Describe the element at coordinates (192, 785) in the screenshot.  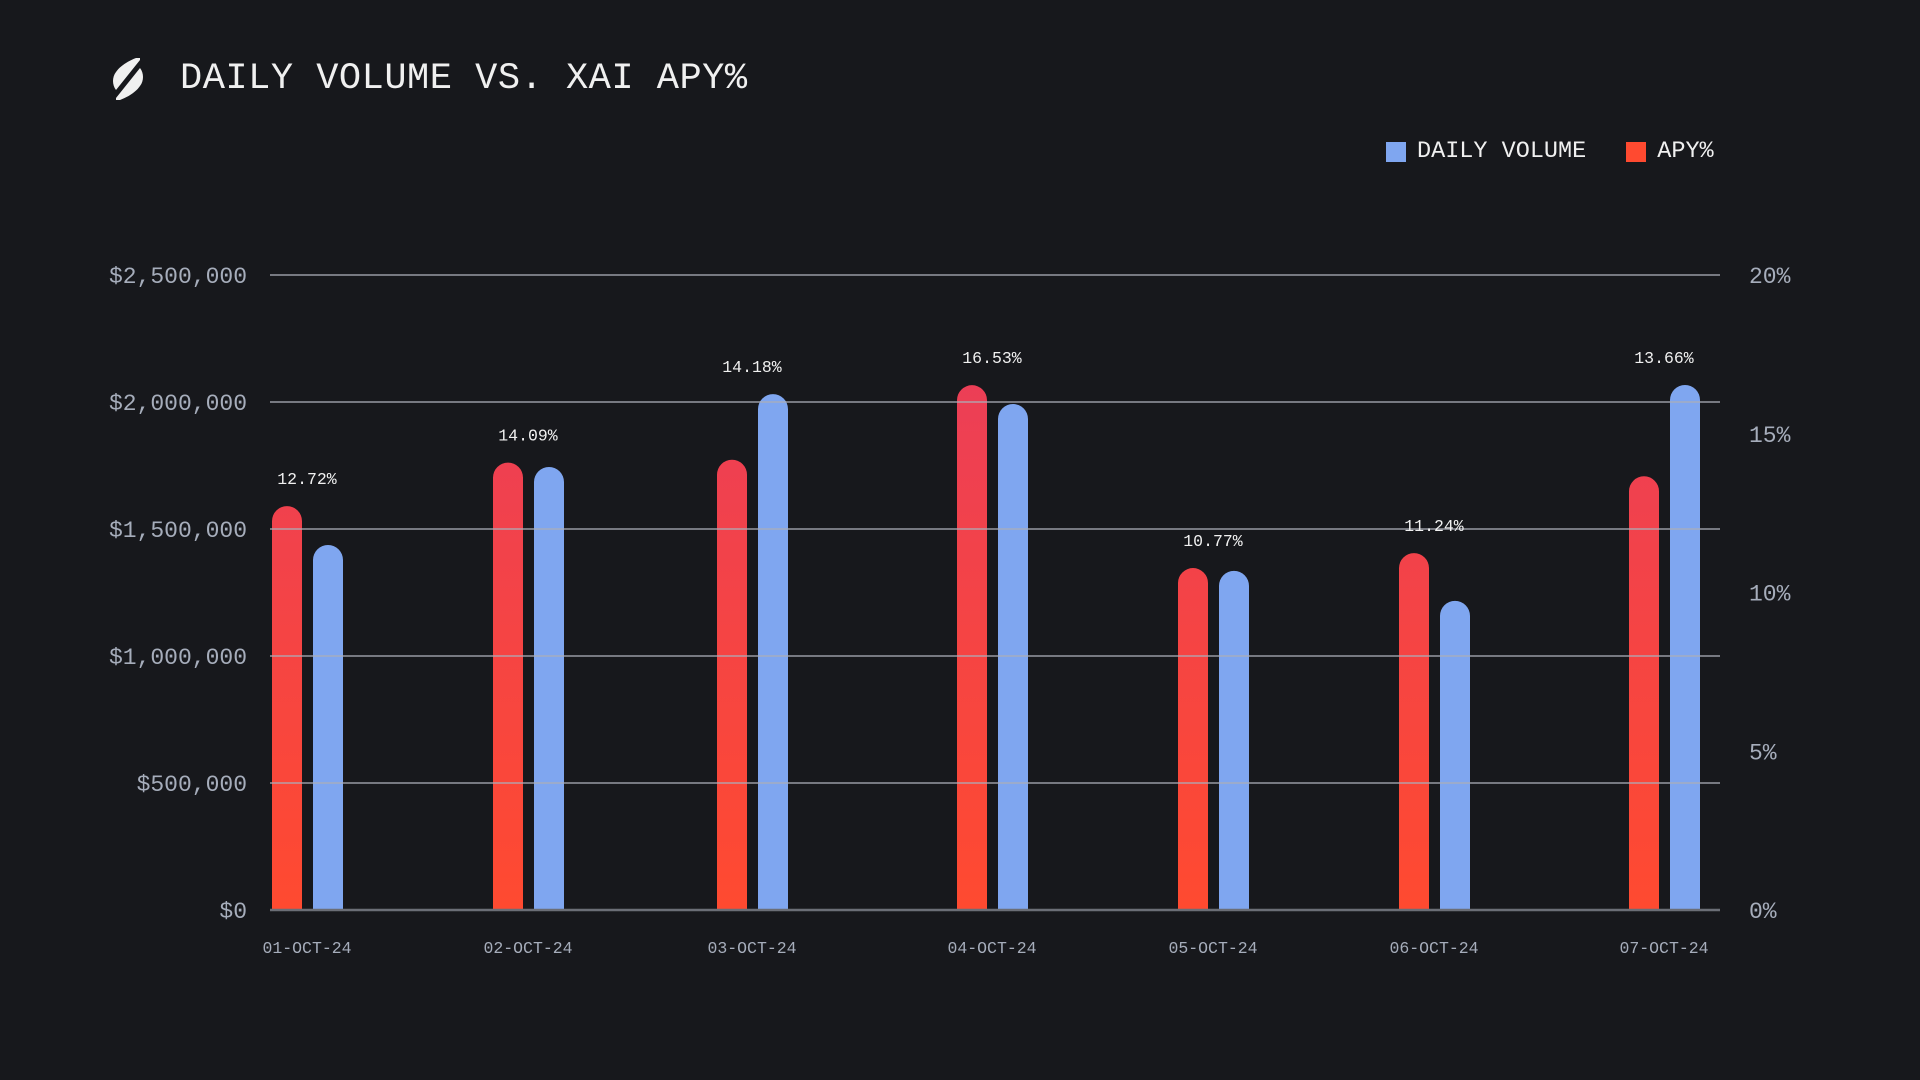
I see `y-tick-label-left: $500,000` at that location.